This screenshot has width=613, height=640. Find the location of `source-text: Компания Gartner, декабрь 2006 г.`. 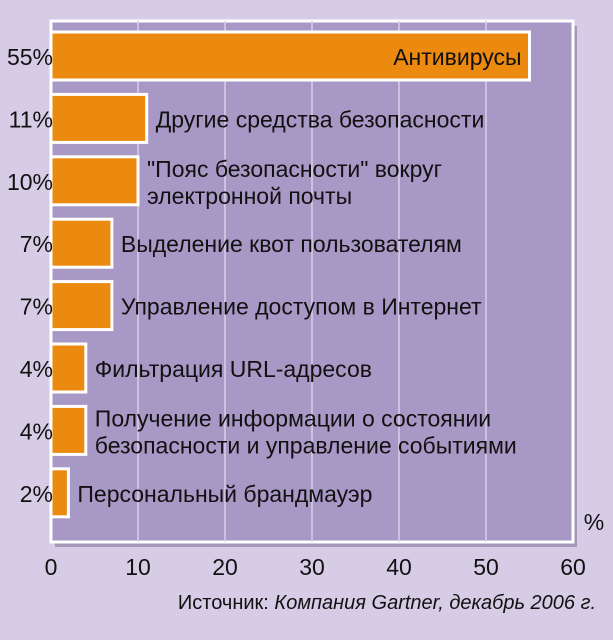

source-text: Компания Gartner, декабрь 2006 г. is located at coordinates (435, 603).